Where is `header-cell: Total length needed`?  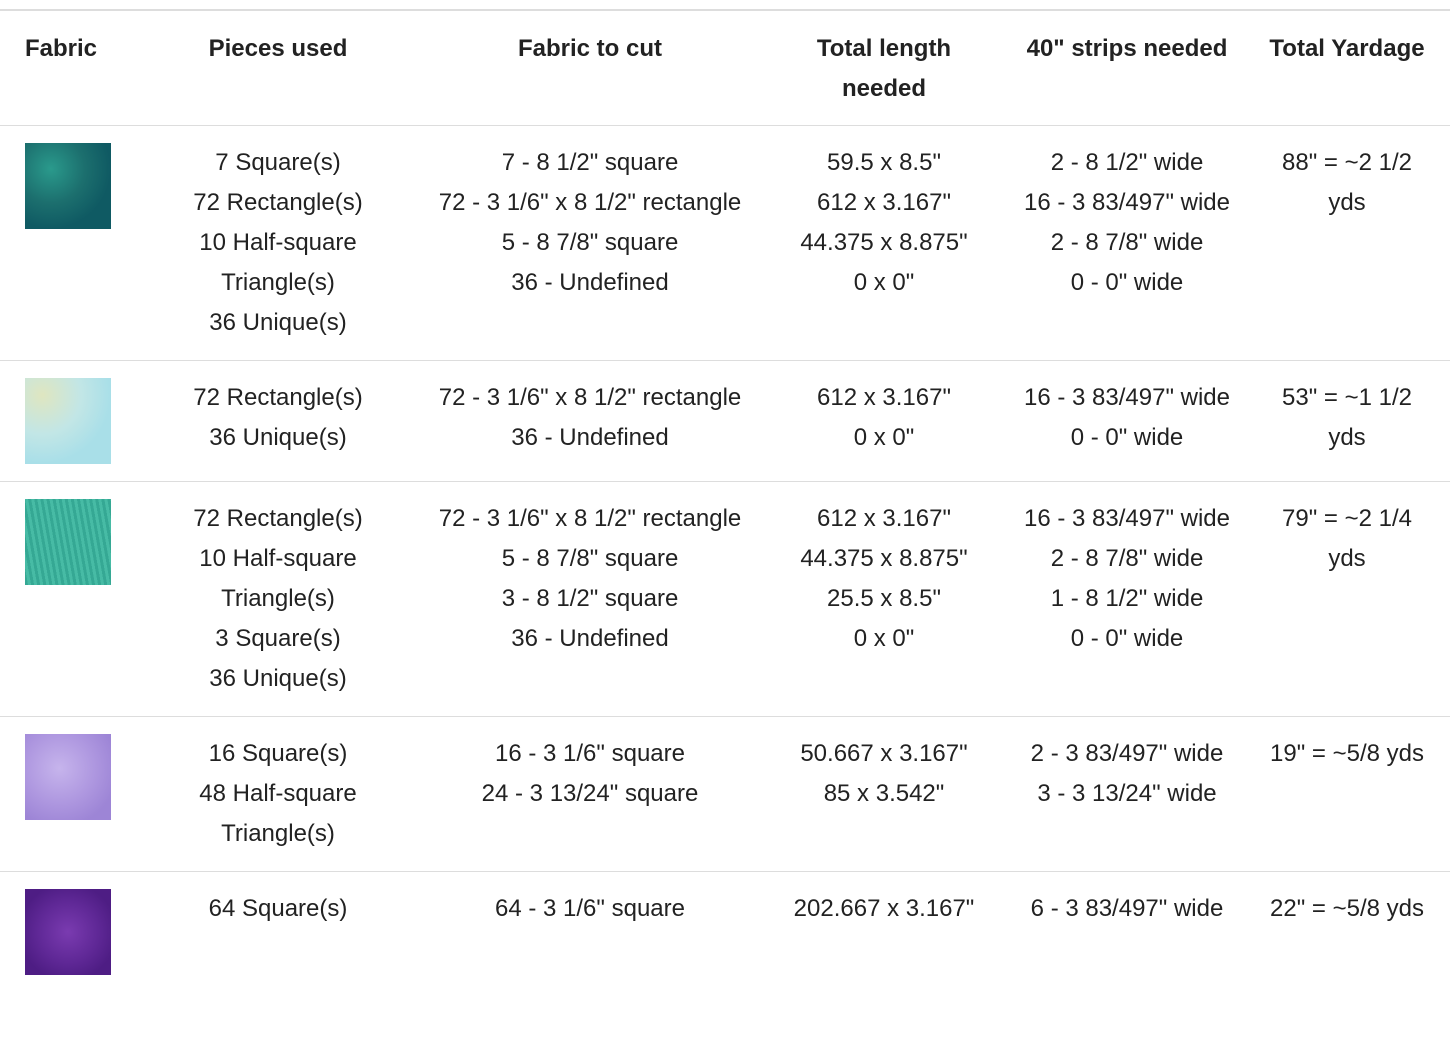
header-cell: Total length needed is located at coordinates (884, 67).